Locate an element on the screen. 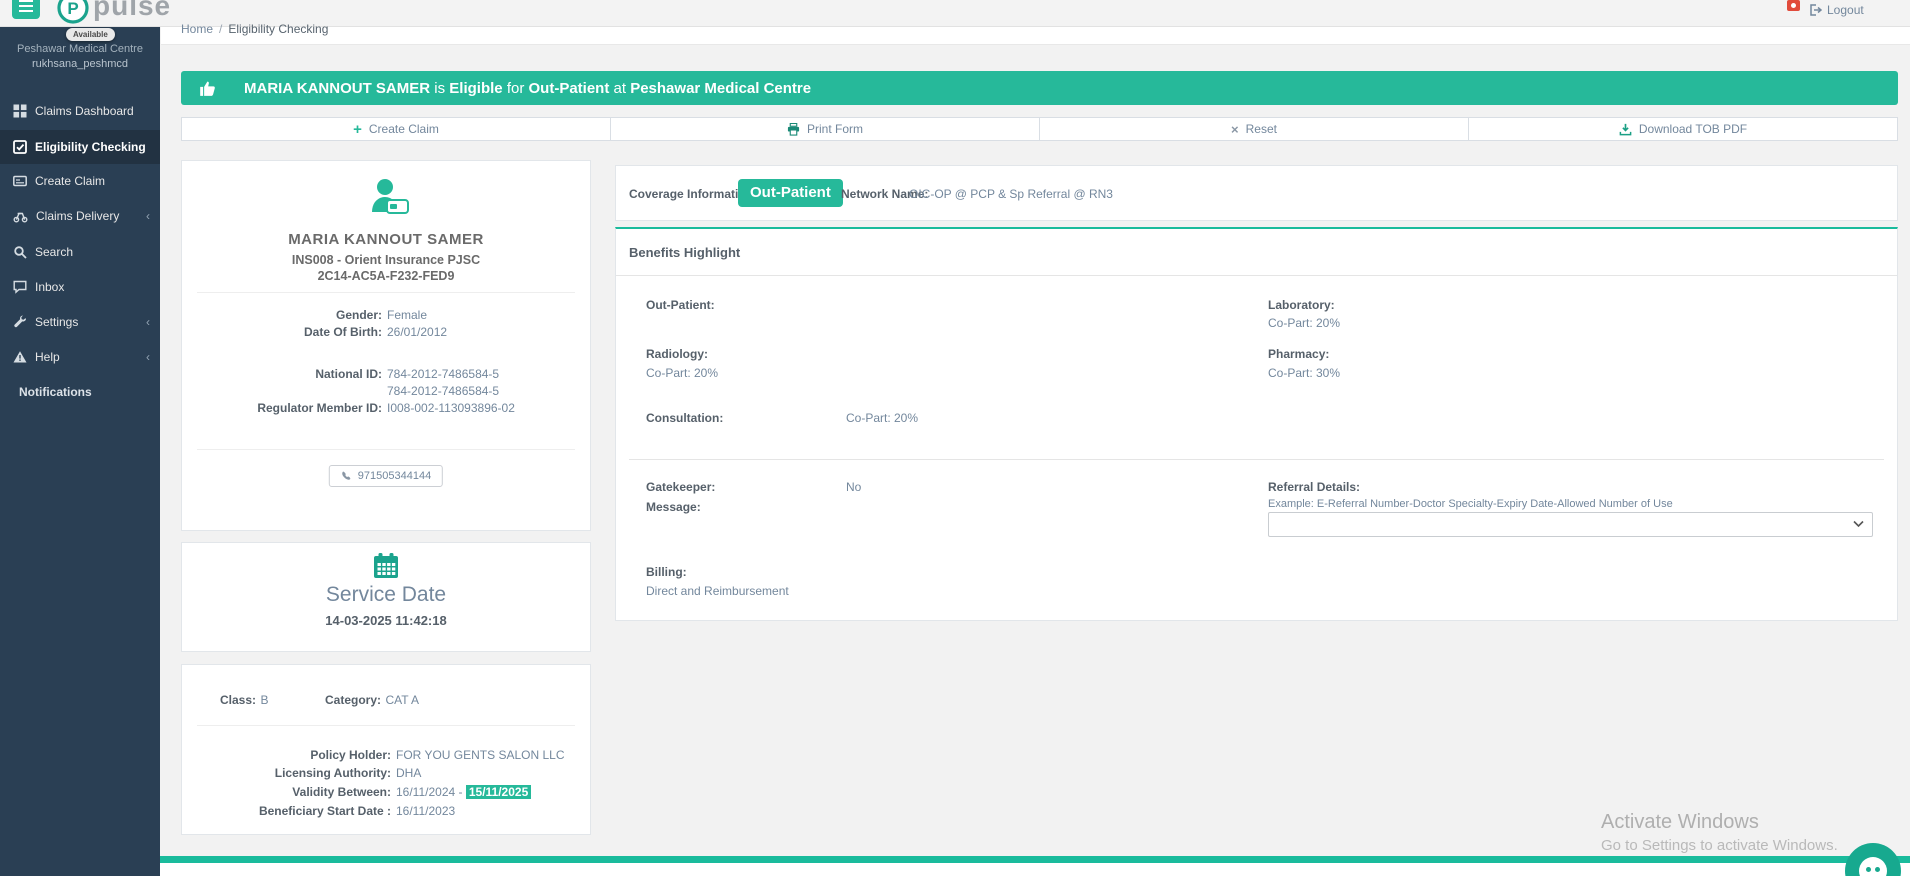 This screenshot has height=876, width=1910. beneficiary-start-value: 16/11/2023 is located at coordinates (426, 811).